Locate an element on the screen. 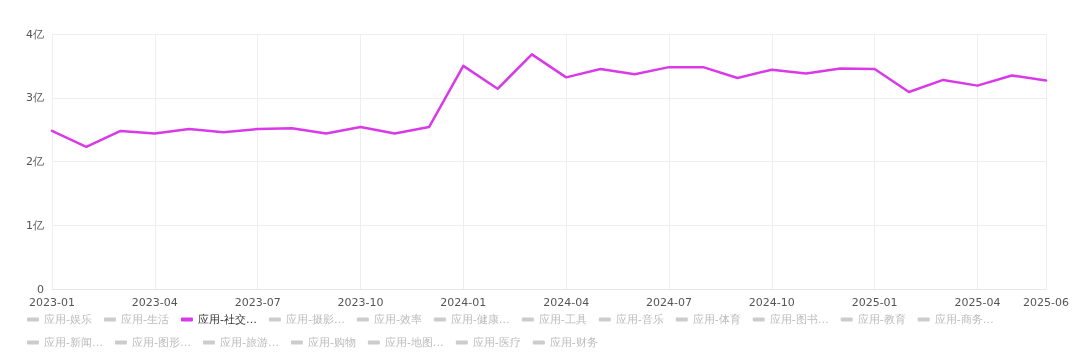 The width and height of the screenshot is (1080, 363). y-tick-label: 0 is located at coordinates (40, 289).